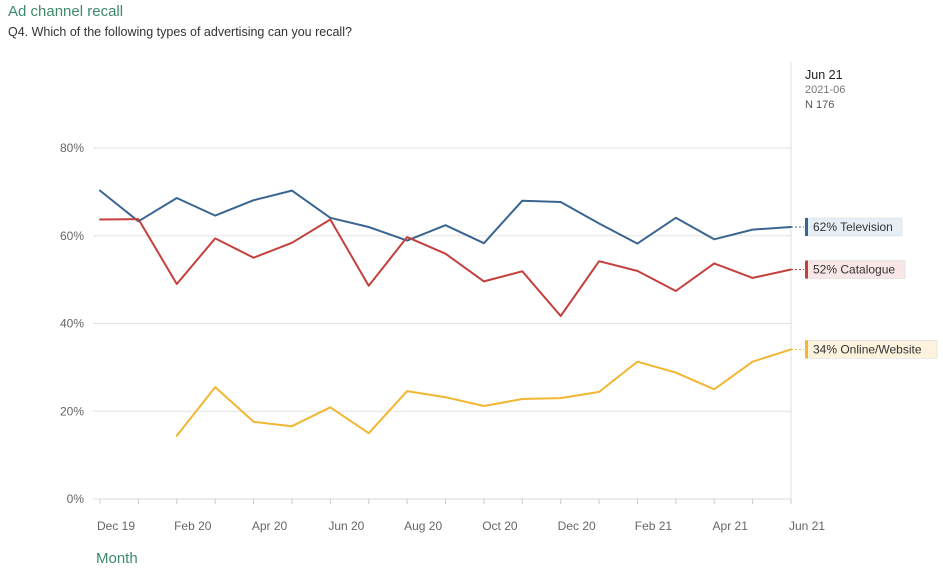  What do you see at coordinates (807, 526) in the screenshot?
I see `x-tick-label: Jun 21` at bounding box center [807, 526].